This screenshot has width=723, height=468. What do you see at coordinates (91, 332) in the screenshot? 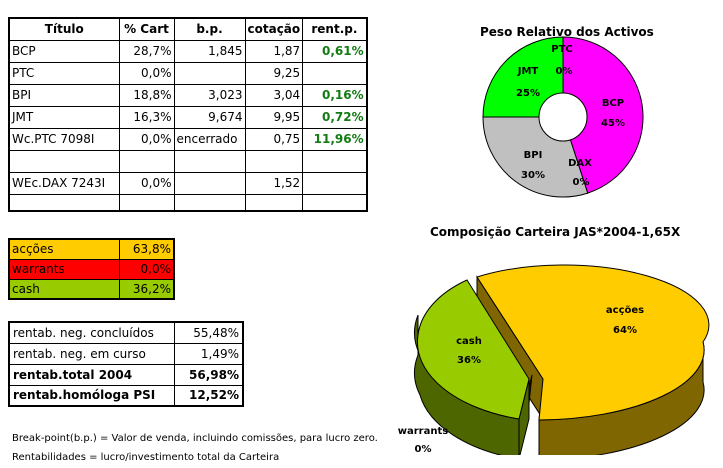
I see `returns-label: rentab. neg. concluídos` at bounding box center [91, 332].